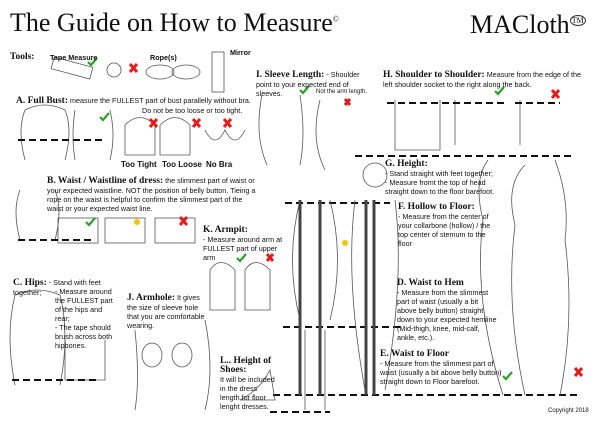  Describe the element at coordinates (568, 411) in the screenshot. I see `copyright: Copyright 2018` at that location.